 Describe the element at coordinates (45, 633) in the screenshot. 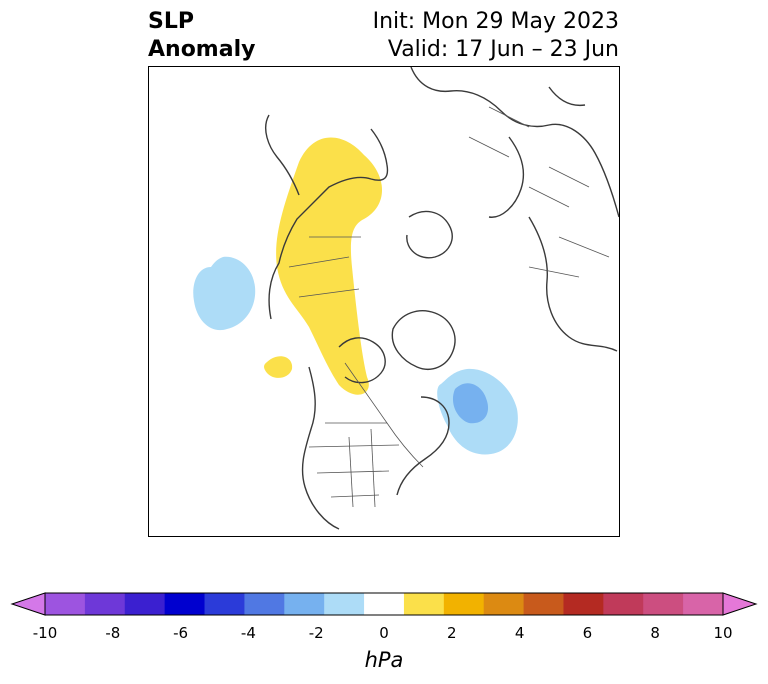

I see `colorbar-tick-label: -10` at that location.